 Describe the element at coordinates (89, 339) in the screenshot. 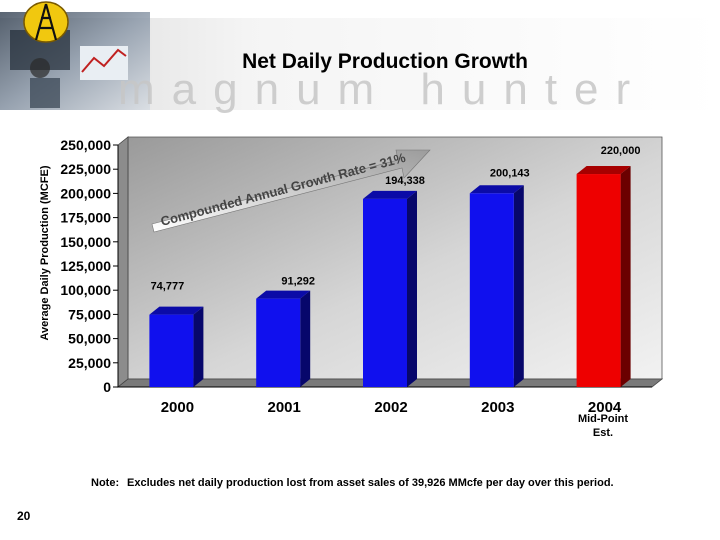

I see `y-tick-label: 50,000` at that location.